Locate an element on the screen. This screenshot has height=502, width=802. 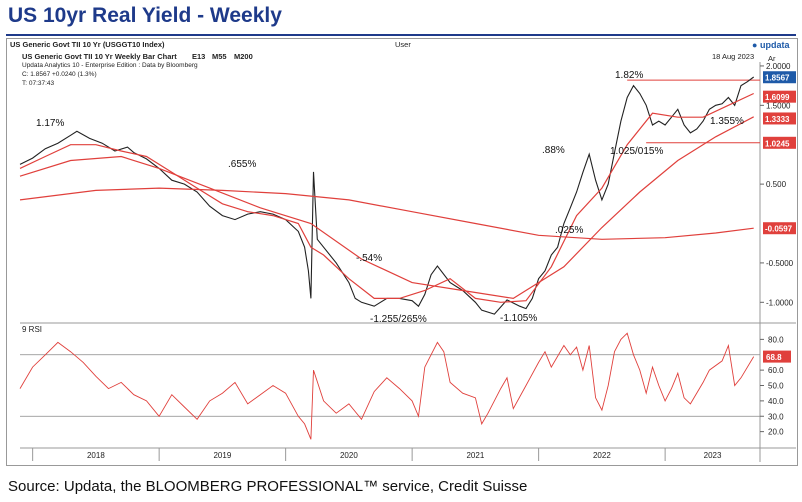
value-tag-label: 1.0245 is located at coordinates (777, 143).